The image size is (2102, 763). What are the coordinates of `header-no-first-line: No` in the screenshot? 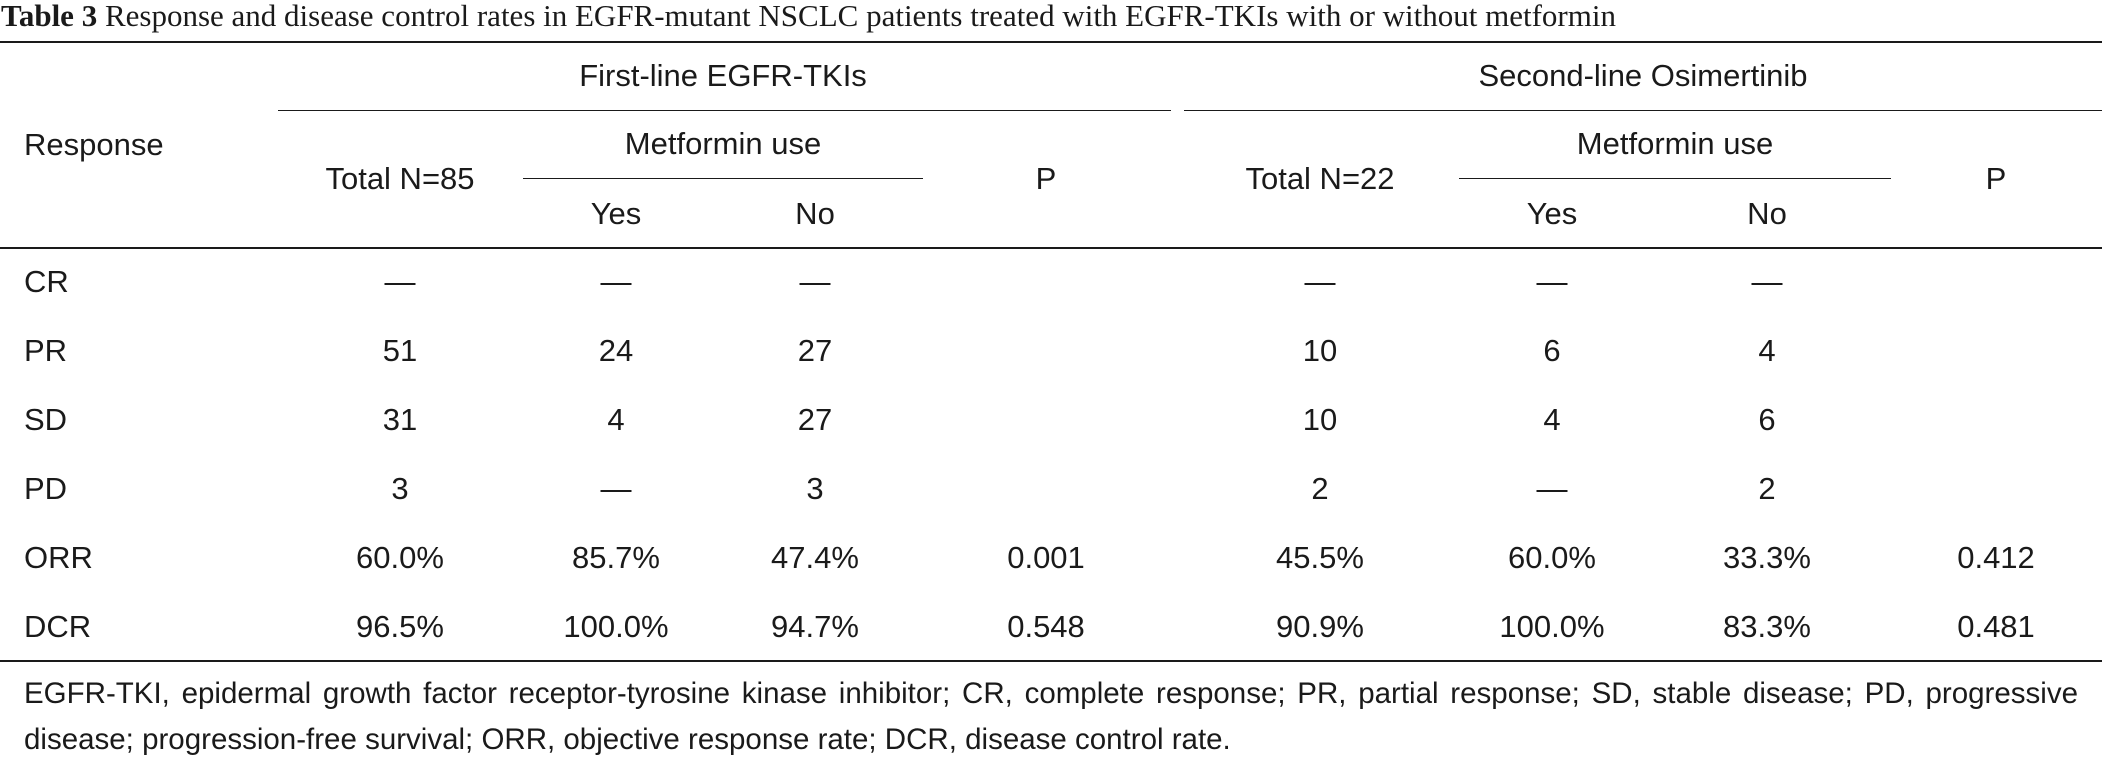 It's located at (815, 213).